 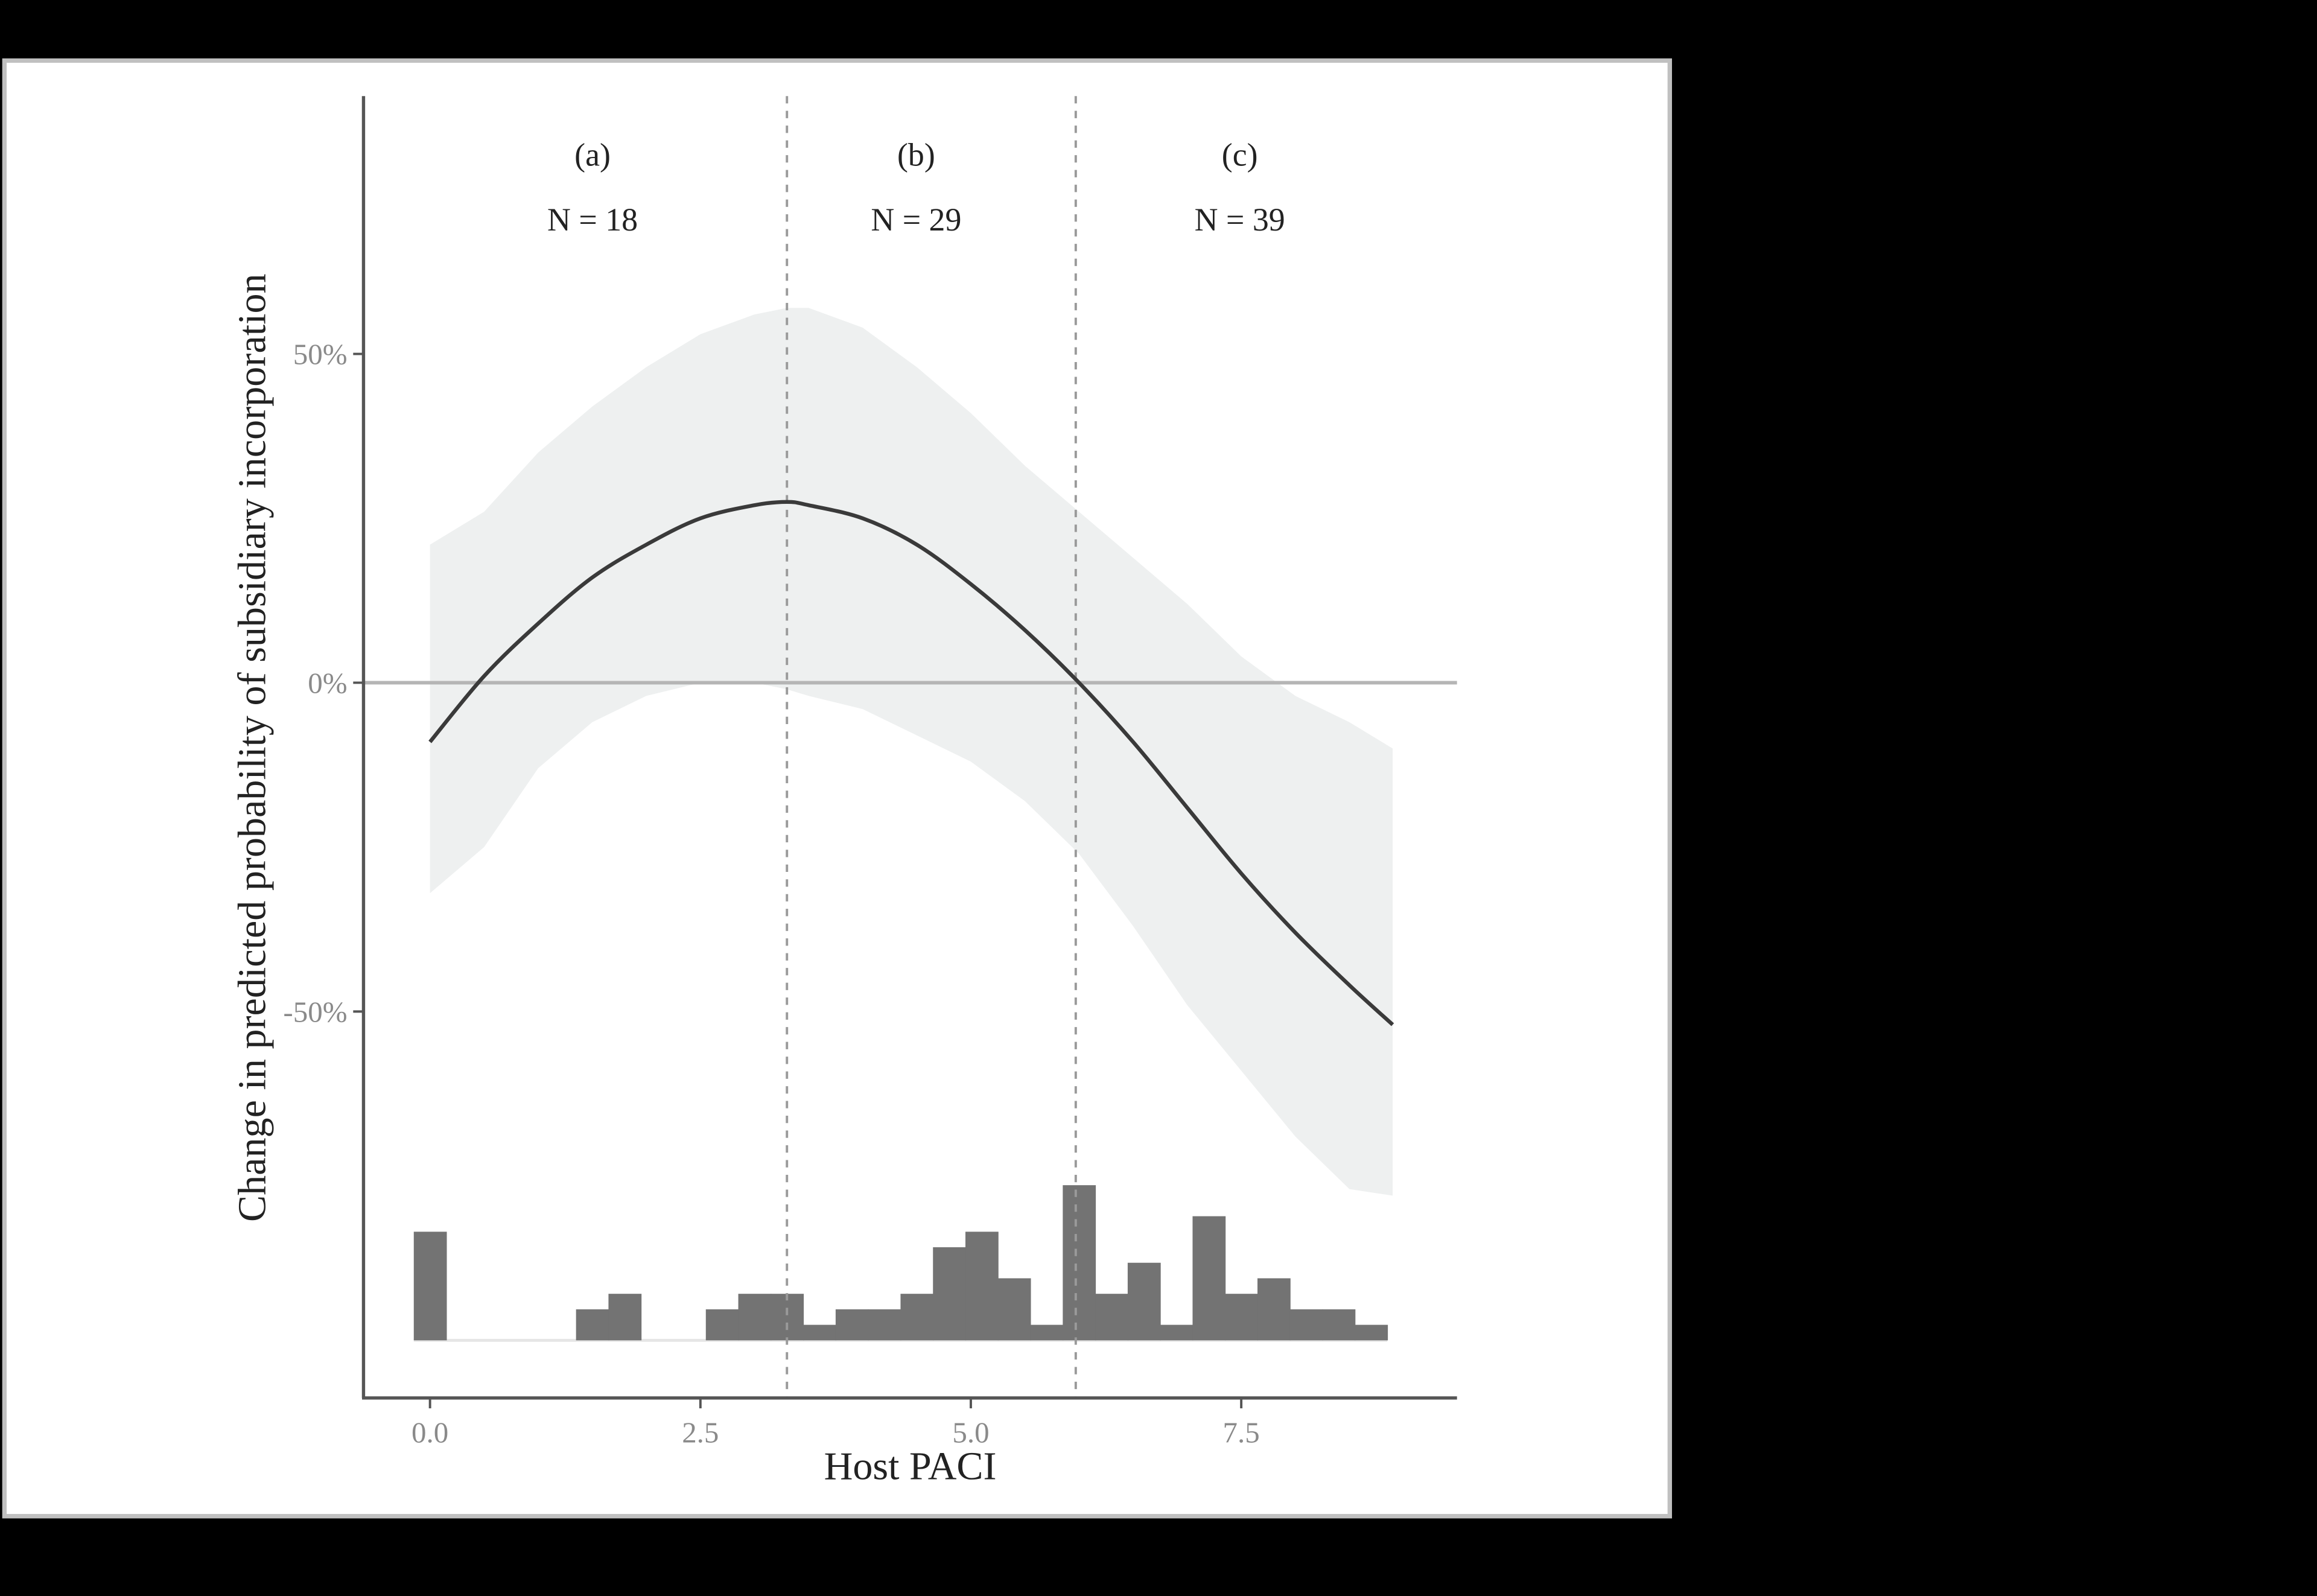 What do you see at coordinates (315, 1013) in the screenshot?
I see `y-tick-label: -50%` at bounding box center [315, 1013].